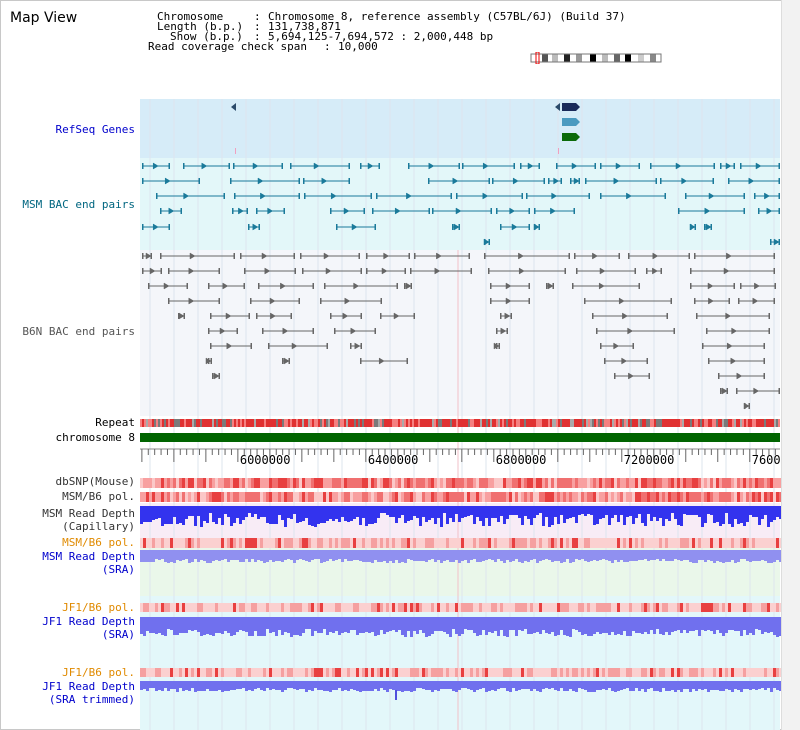 The height and width of the screenshot is (730, 800). Describe the element at coordinates (88, 513) in the screenshot. I see `msm-read-depth-capillary-label: MSM Read Depth` at that location.